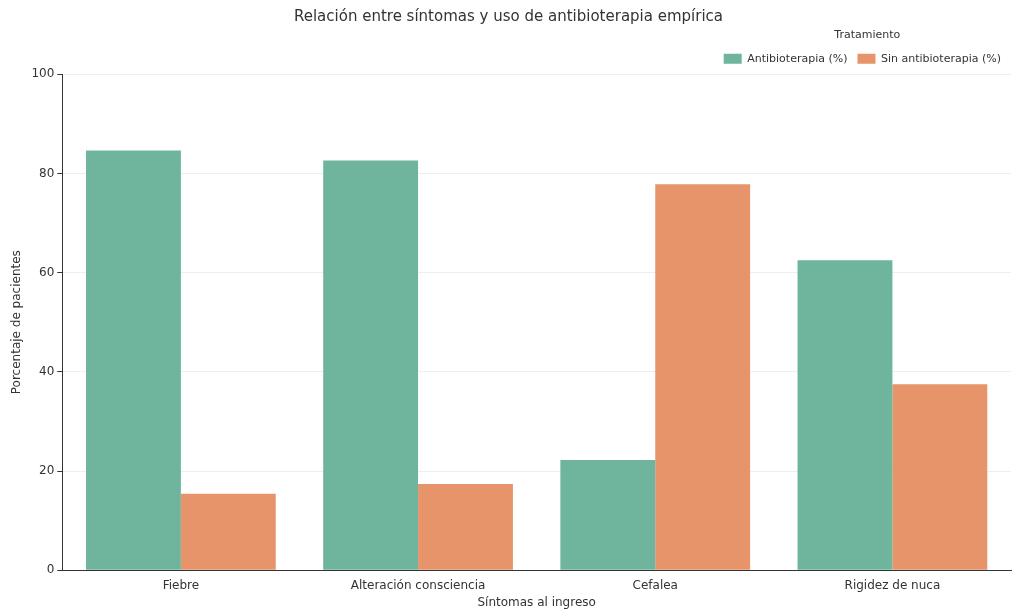 The width and height of the screenshot is (1019, 612). What do you see at coordinates (655, 584) in the screenshot?
I see `x-tick-label: Cefalea` at bounding box center [655, 584].